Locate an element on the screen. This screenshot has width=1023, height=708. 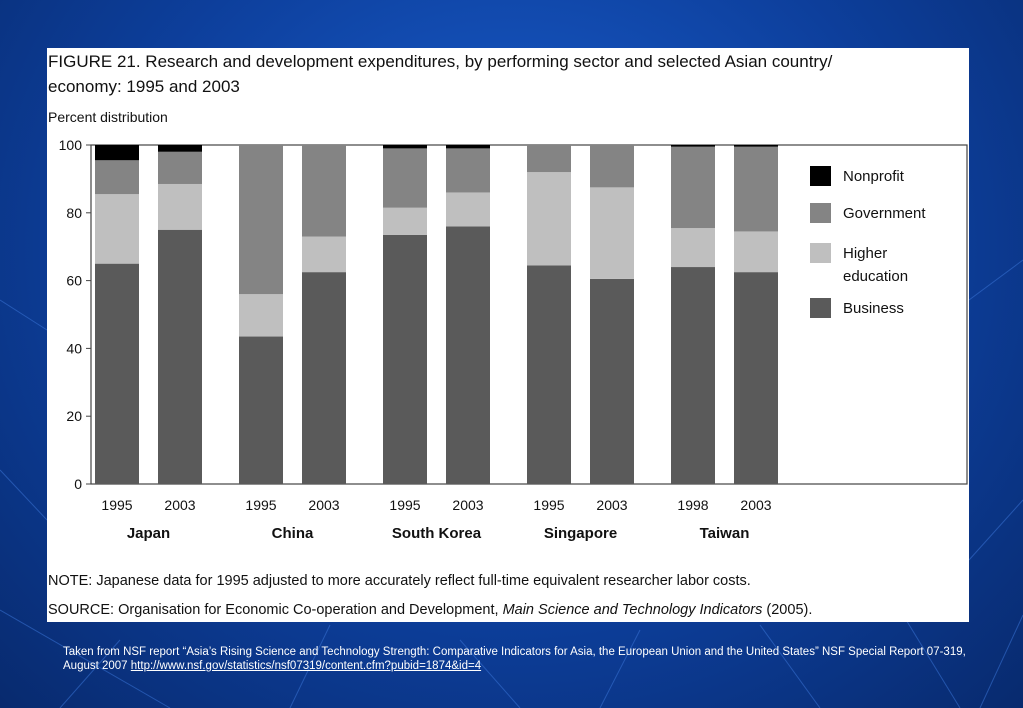
y-tick-label: 40 is located at coordinates (74, 348).